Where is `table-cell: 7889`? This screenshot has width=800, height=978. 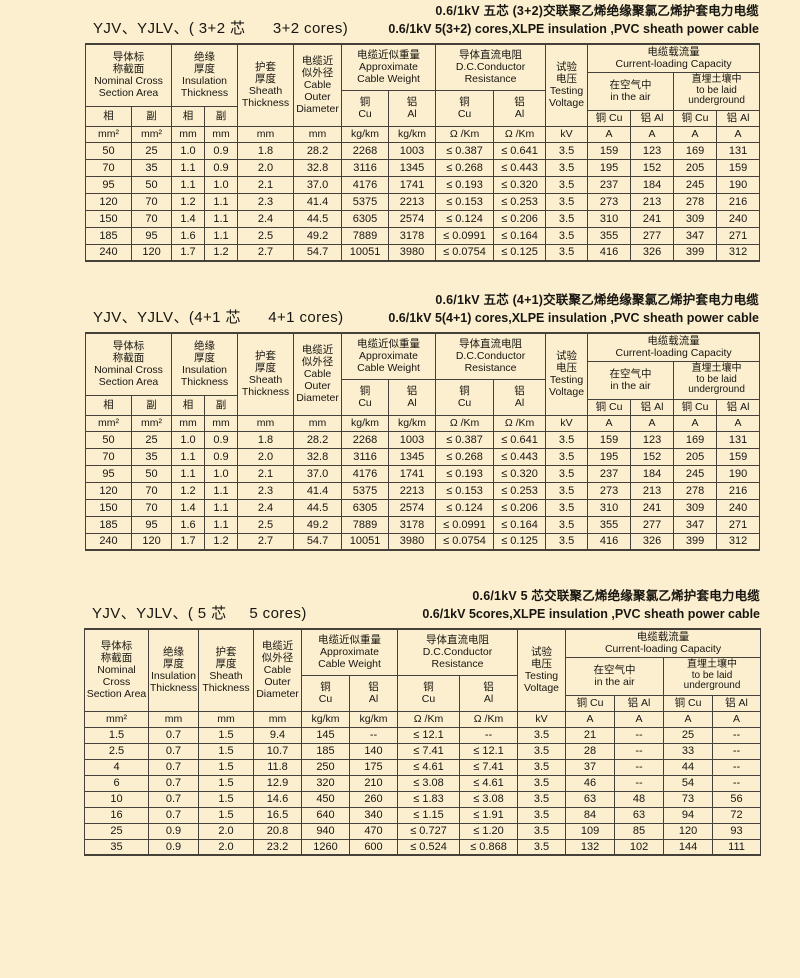 table-cell: 7889 is located at coordinates (365, 524).